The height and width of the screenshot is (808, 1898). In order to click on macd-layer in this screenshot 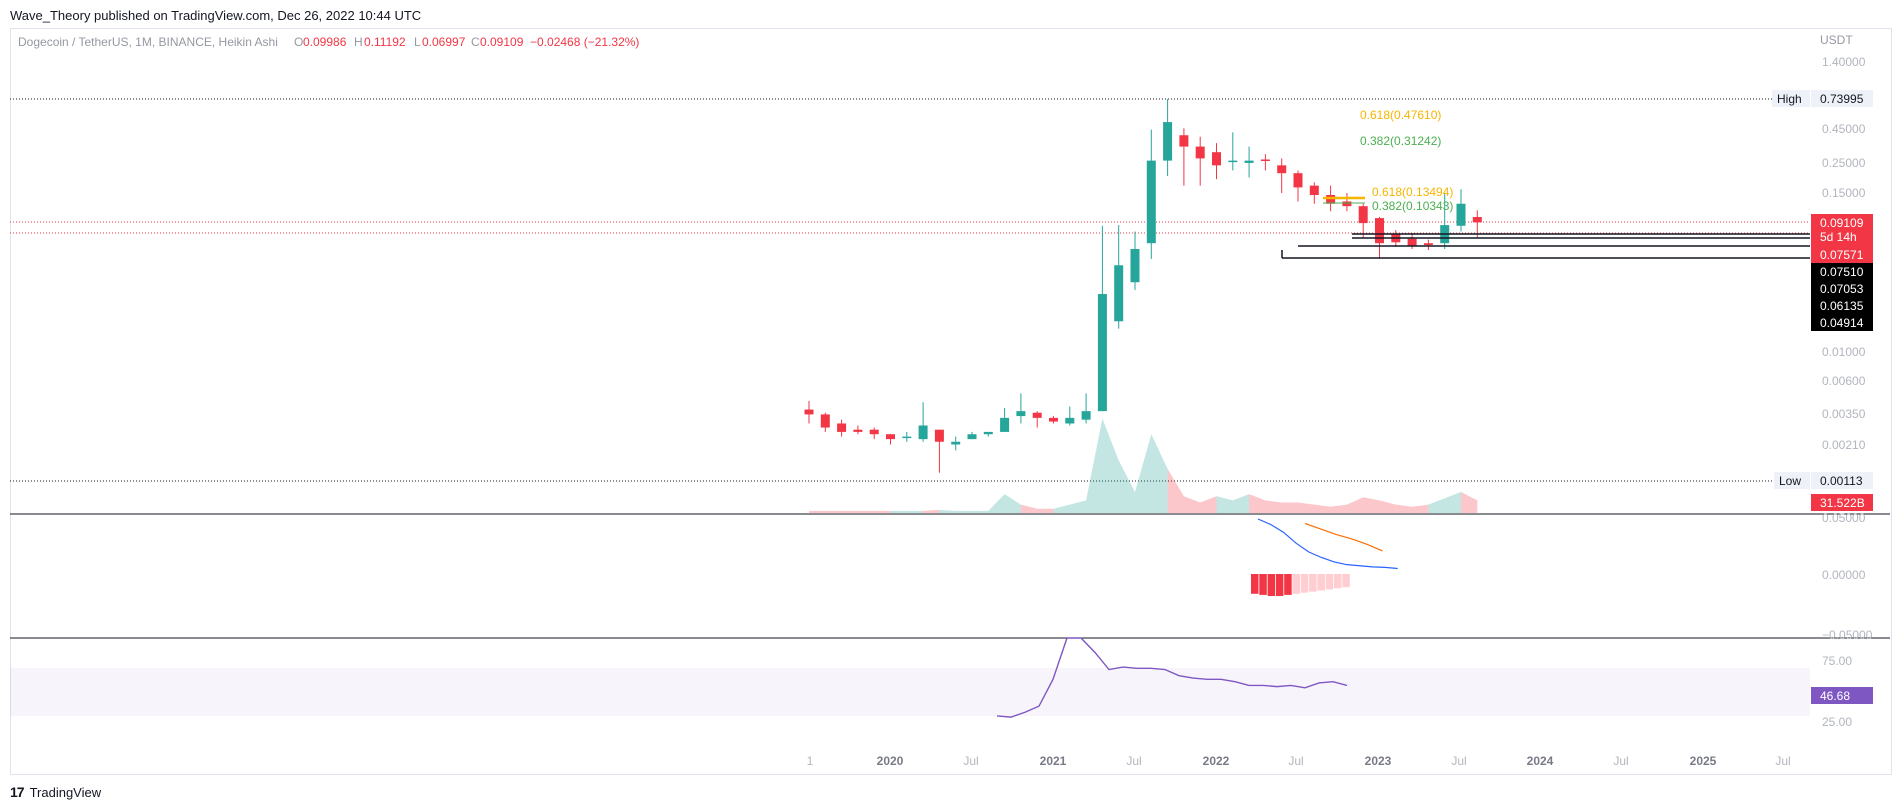, I will do `click(1324, 557)`.